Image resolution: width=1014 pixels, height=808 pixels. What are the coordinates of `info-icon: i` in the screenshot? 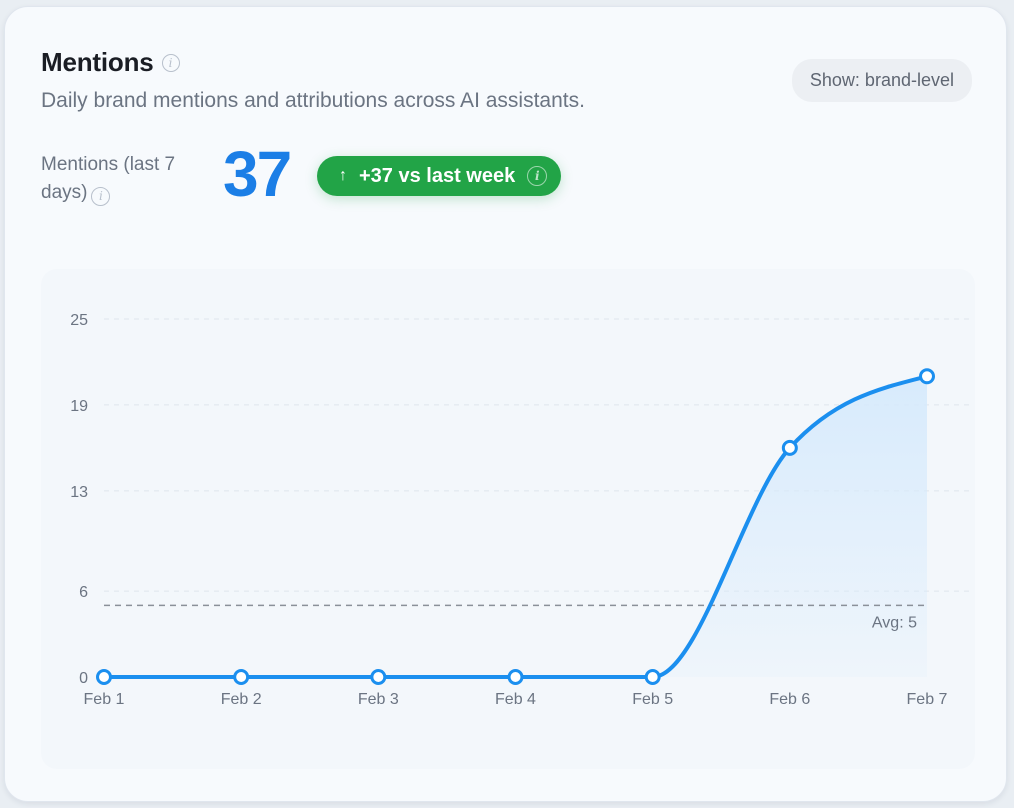 It's located at (170, 62).